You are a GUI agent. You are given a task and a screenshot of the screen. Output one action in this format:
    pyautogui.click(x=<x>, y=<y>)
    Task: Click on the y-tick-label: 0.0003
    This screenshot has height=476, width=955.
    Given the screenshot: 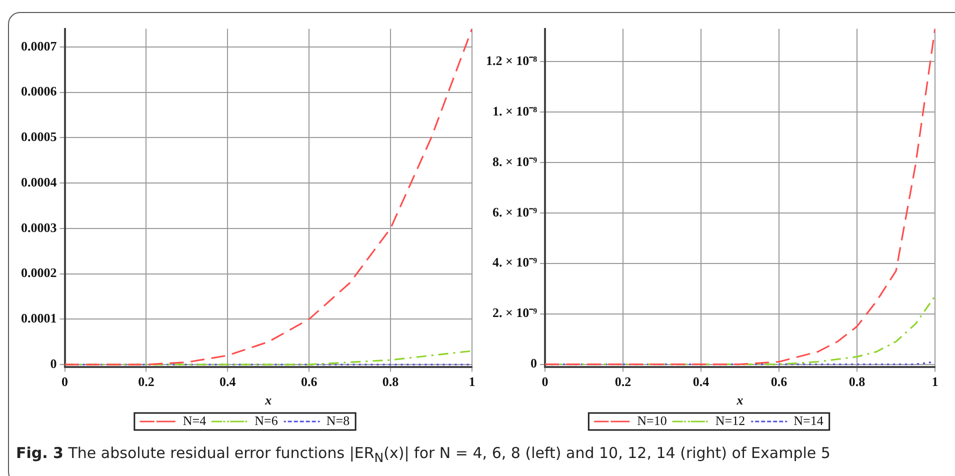 What is the action you would take?
    pyautogui.click(x=39, y=227)
    